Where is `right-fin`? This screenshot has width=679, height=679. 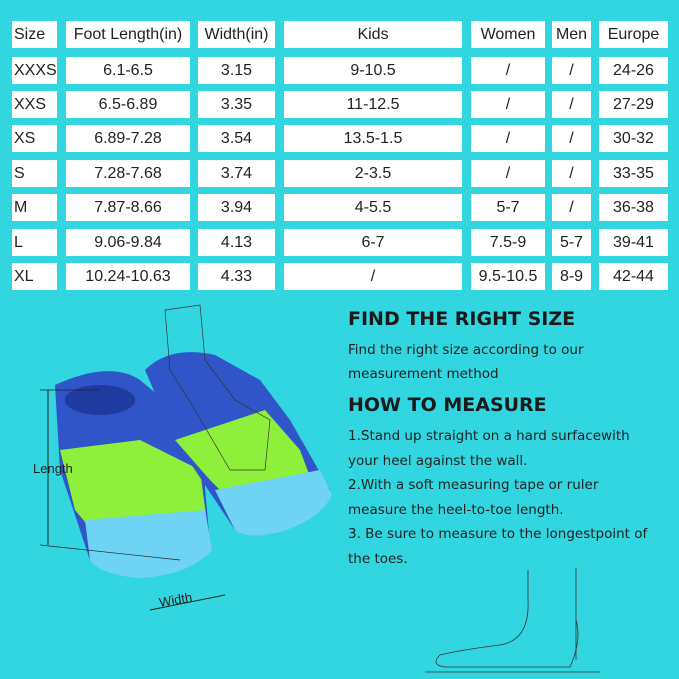
right-fin is located at coordinates (238, 420).